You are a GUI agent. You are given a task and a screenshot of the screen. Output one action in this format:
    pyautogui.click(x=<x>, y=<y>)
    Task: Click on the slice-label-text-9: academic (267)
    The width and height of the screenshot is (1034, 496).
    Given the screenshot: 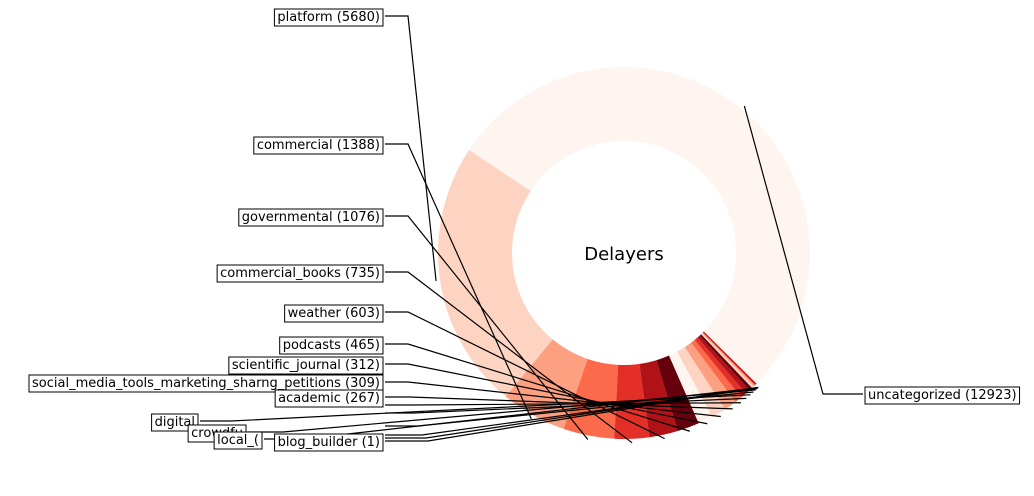 What is the action you would take?
    pyautogui.click(x=329, y=398)
    